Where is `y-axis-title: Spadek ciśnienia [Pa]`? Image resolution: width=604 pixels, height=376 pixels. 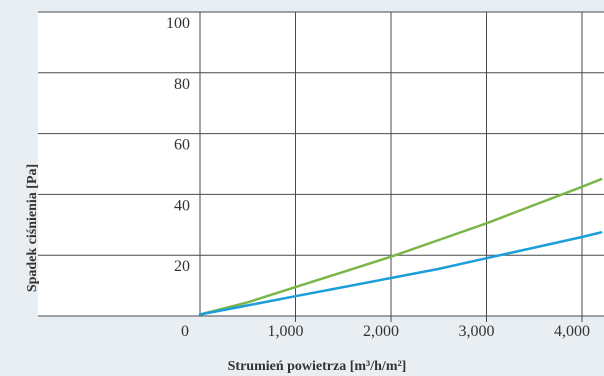 y-axis-title: Spadek ciśnienia [Pa] is located at coordinates (32, 228).